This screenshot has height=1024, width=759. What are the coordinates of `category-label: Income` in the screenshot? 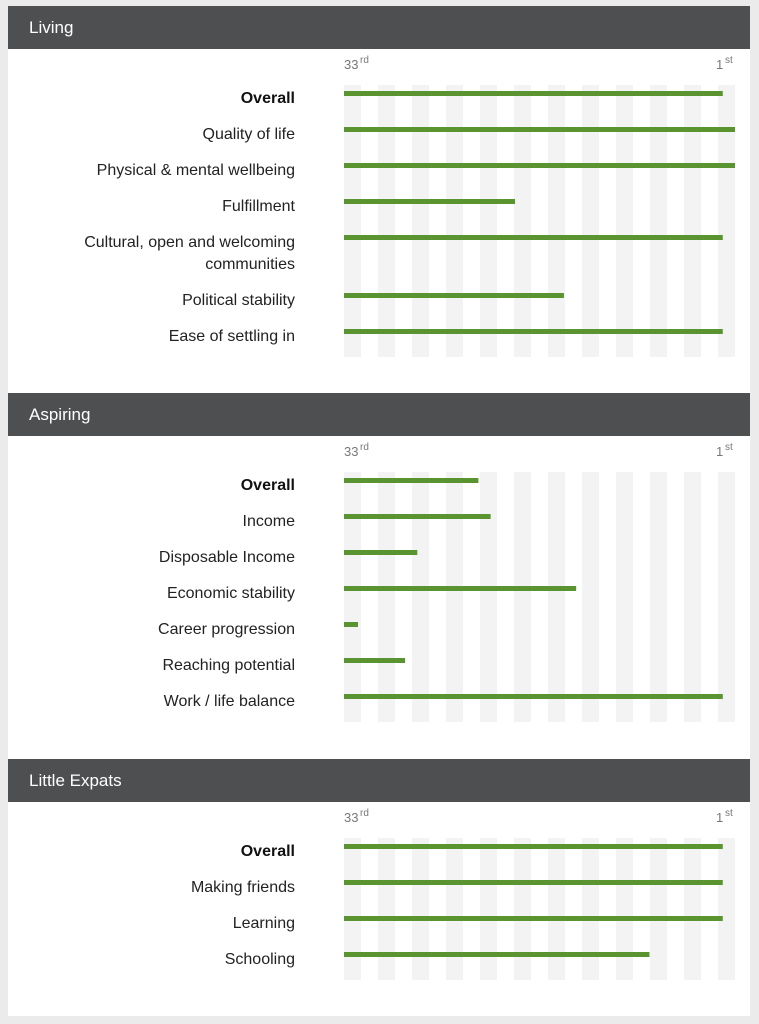 It's located at (269, 521).